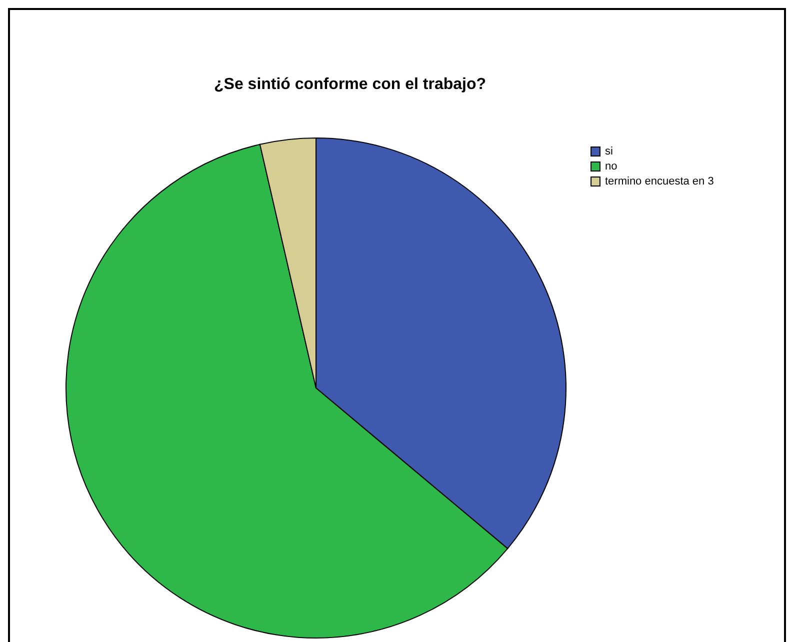  Describe the element at coordinates (350, 84) in the screenshot. I see `chart-title: ¿Se sintió conforme con el trabajo?` at that location.